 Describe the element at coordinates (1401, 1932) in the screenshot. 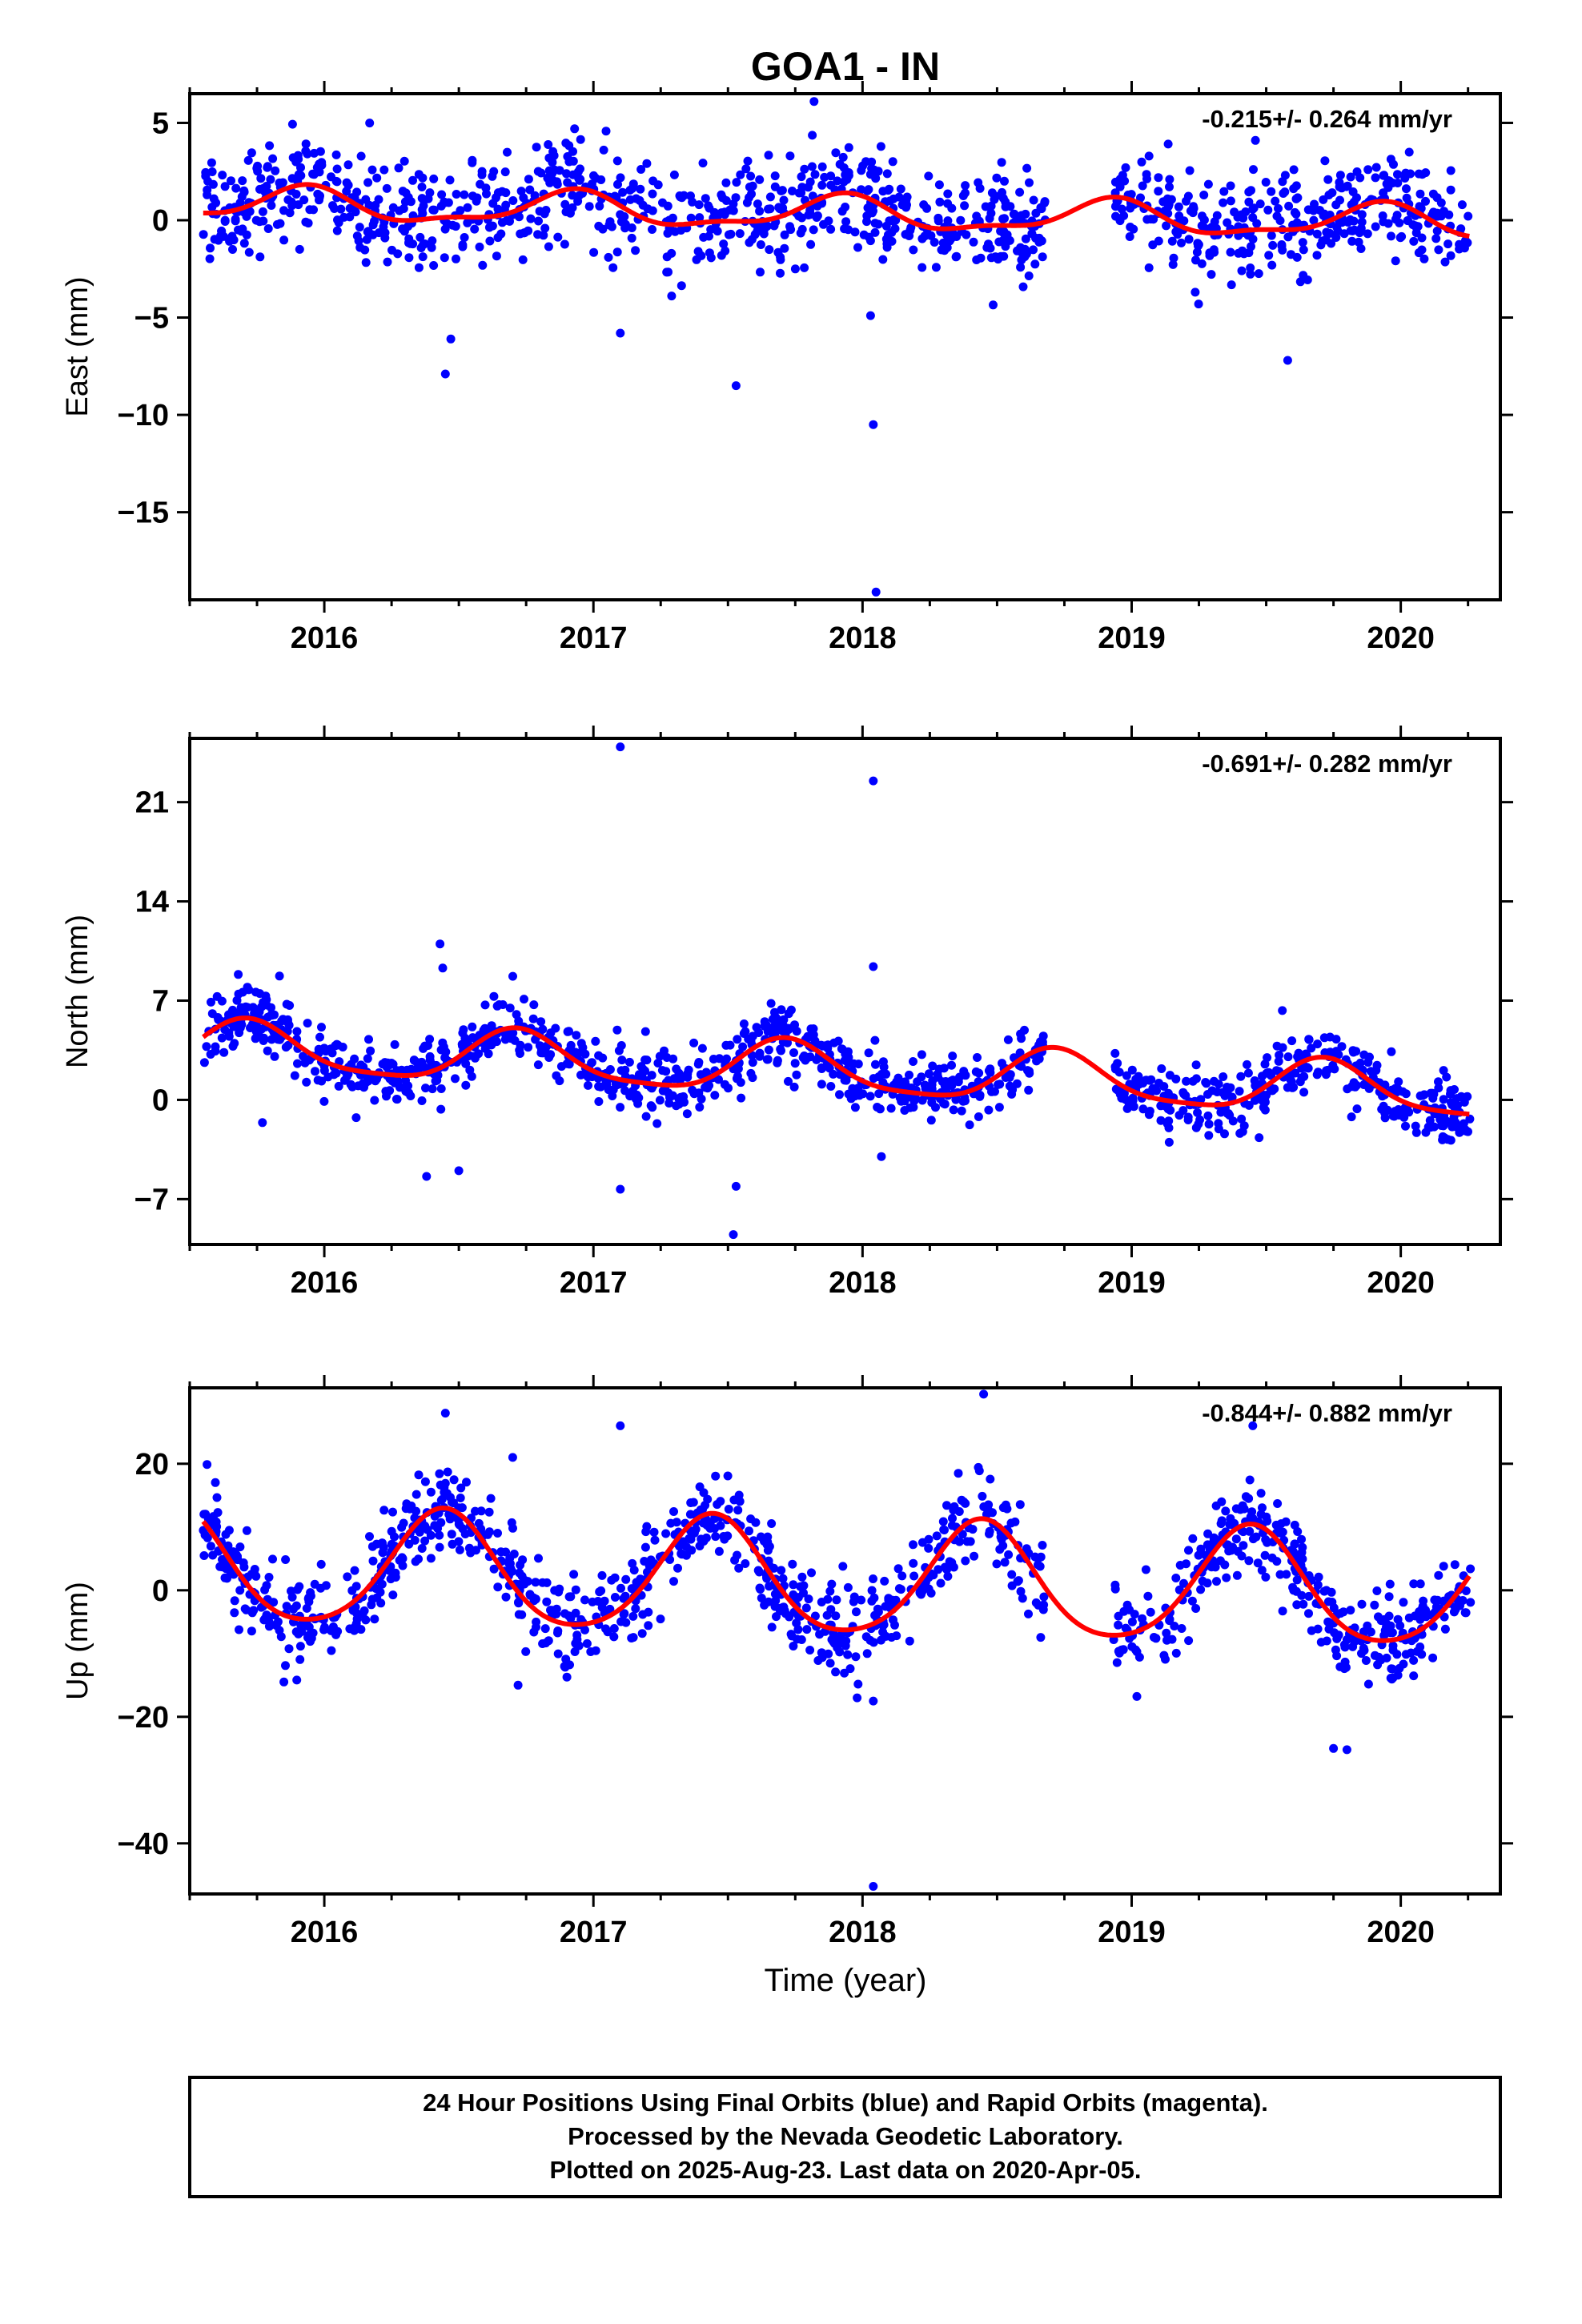

I see `up-x-tick-label: 2020` at that location.